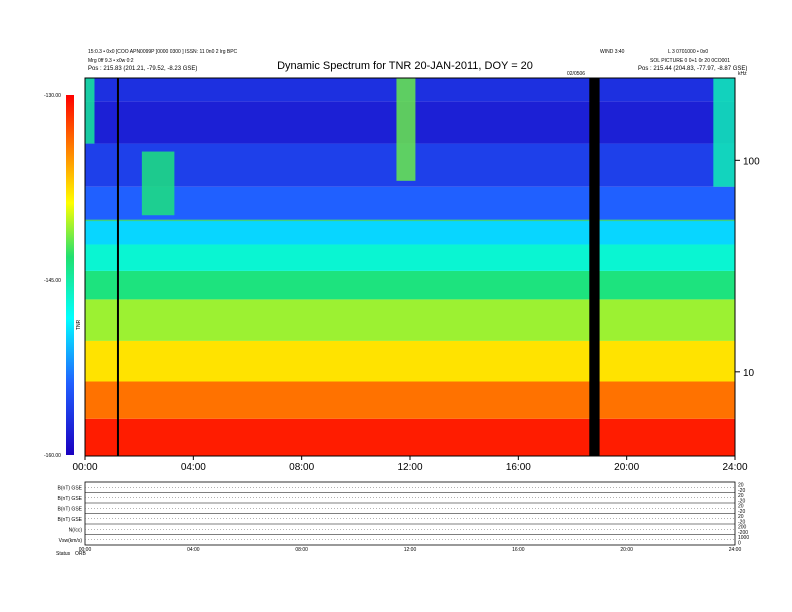 This screenshot has width=792, height=612. Describe the element at coordinates (741, 501) in the screenshot. I see `ancillary-right-label-3: -20` at that location.